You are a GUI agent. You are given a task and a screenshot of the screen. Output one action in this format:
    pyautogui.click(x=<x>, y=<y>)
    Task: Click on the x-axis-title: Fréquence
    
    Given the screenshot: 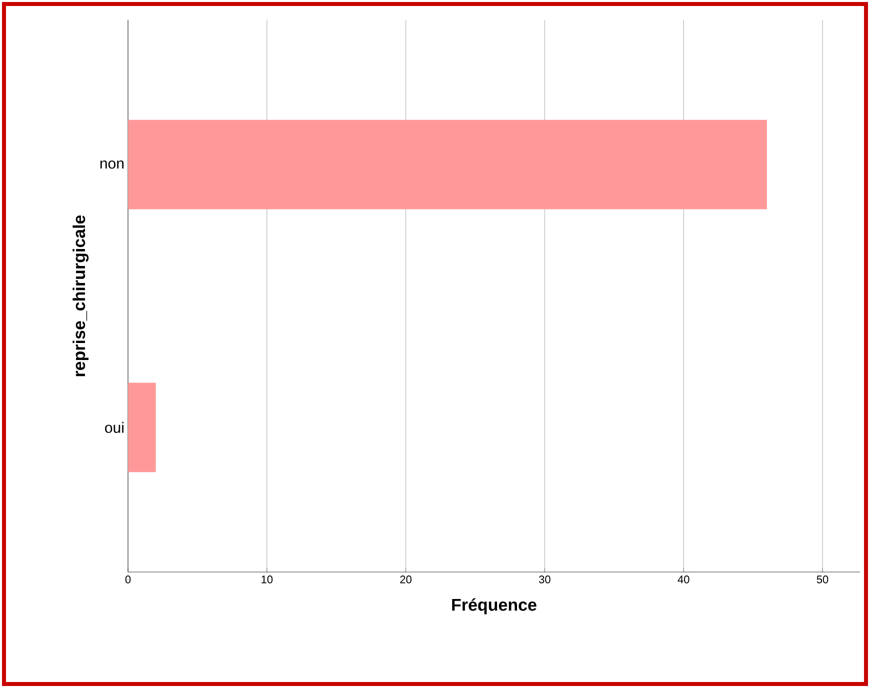 What is the action you would take?
    pyautogui.click(x=494, y=606)
    